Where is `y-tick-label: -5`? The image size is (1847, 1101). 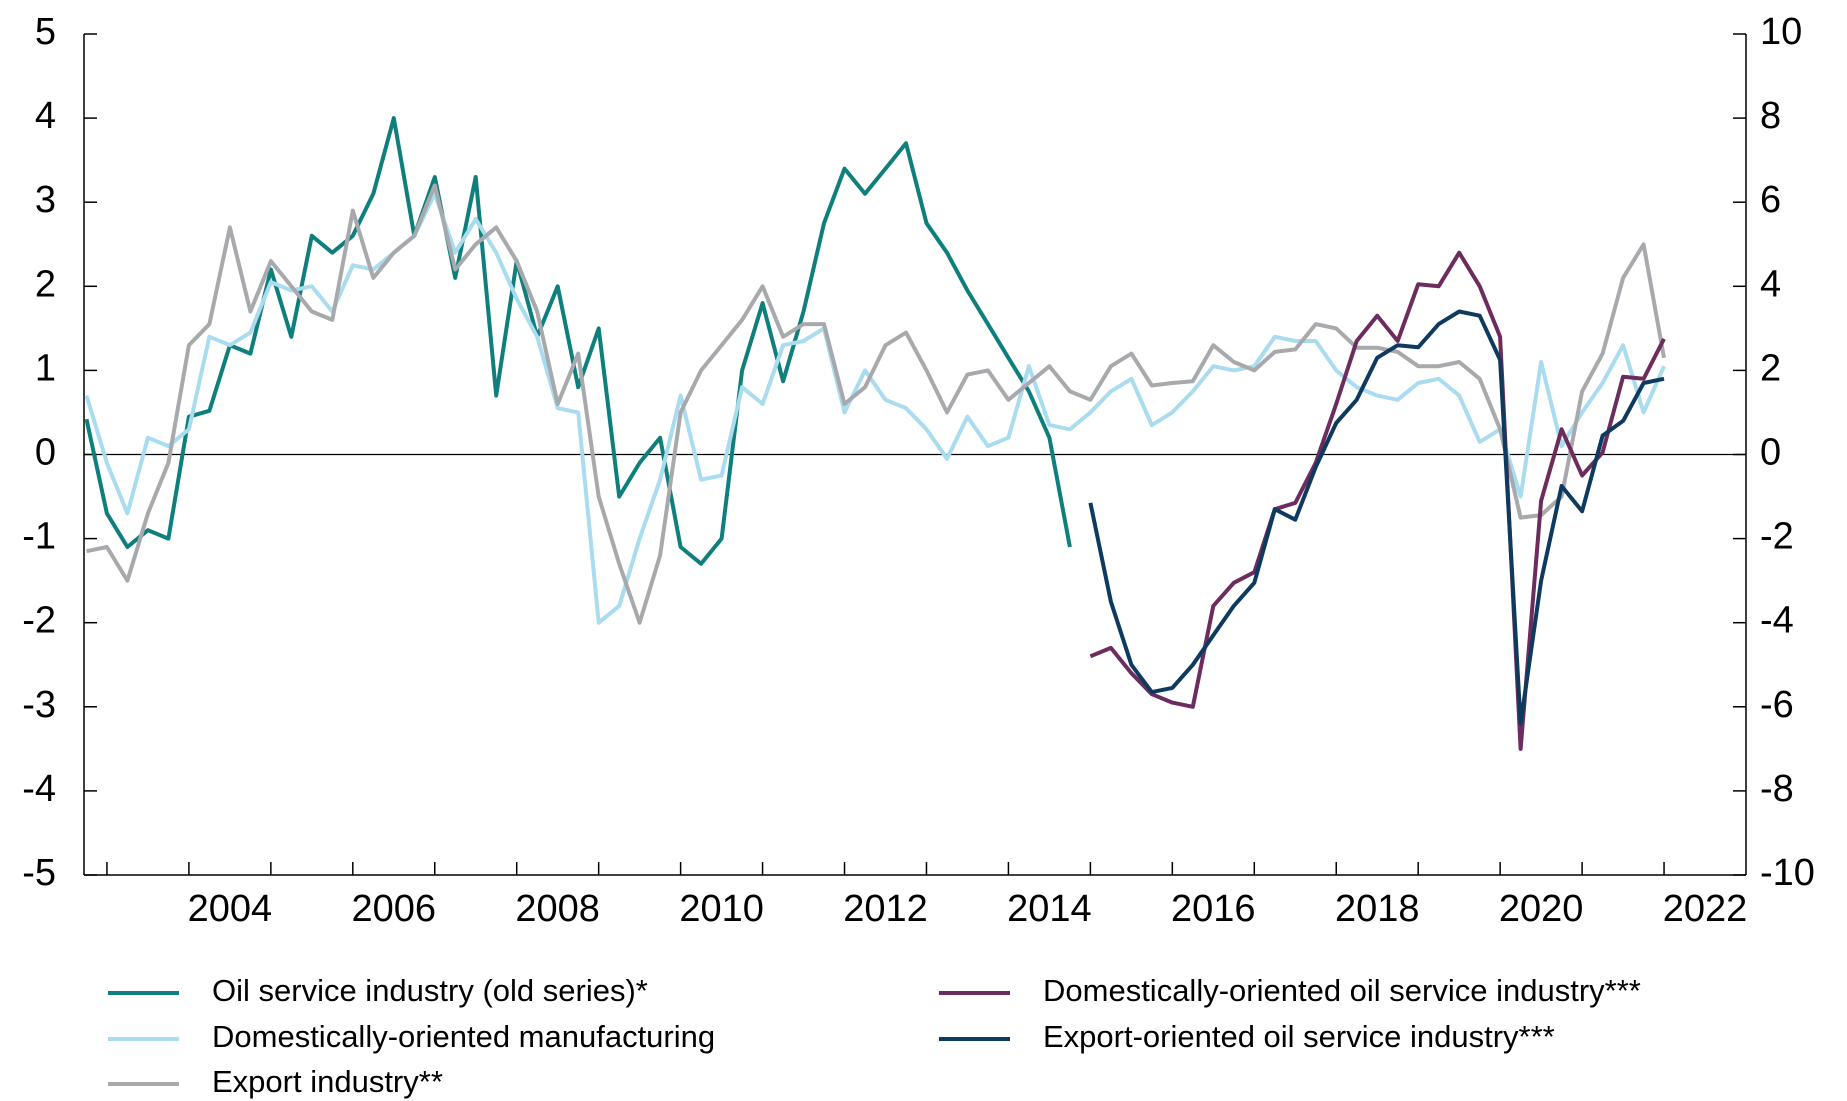
y-tick-label: -5 is located at coordinates (39, 873).